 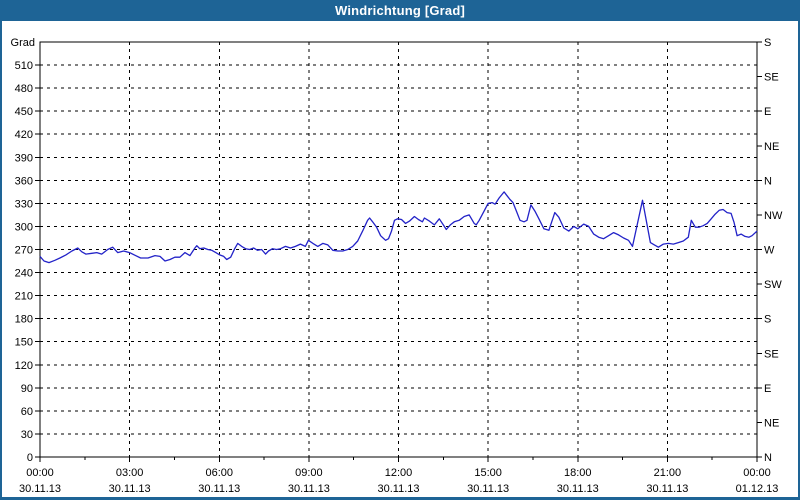 What do you see at coordinates (24, 135) in the screenshot?
I see `y-left-tick-label: 420` at bounding box center [24, 135].